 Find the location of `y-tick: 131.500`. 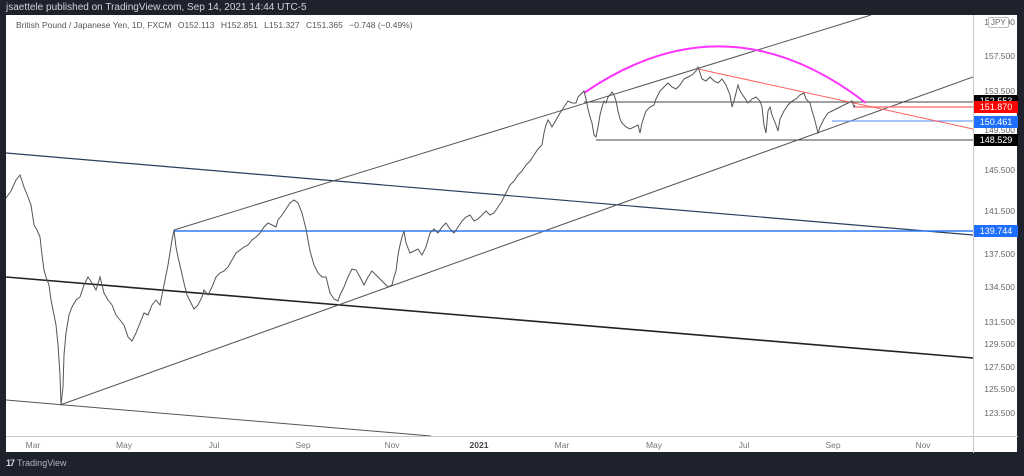

y-tick: 131.500 is located at coordinates (999, 322).